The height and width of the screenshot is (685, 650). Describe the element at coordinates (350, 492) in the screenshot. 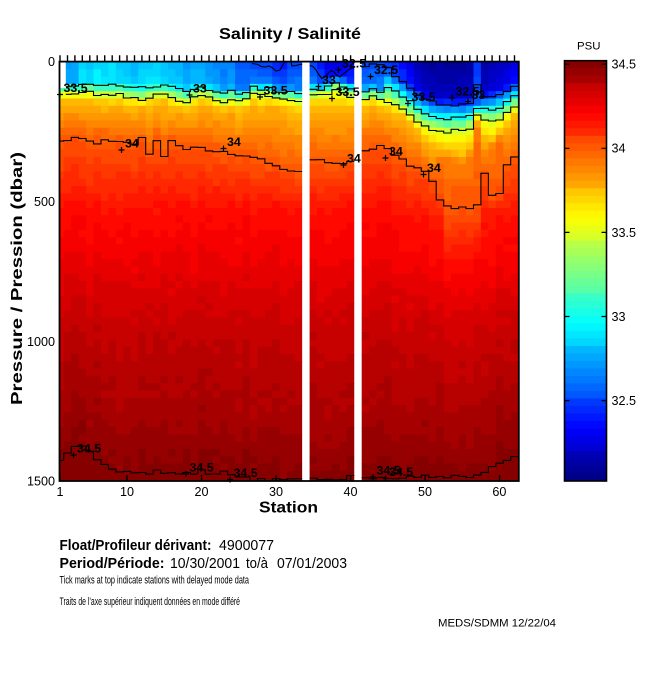

I see `svg-text: 40` at that location.